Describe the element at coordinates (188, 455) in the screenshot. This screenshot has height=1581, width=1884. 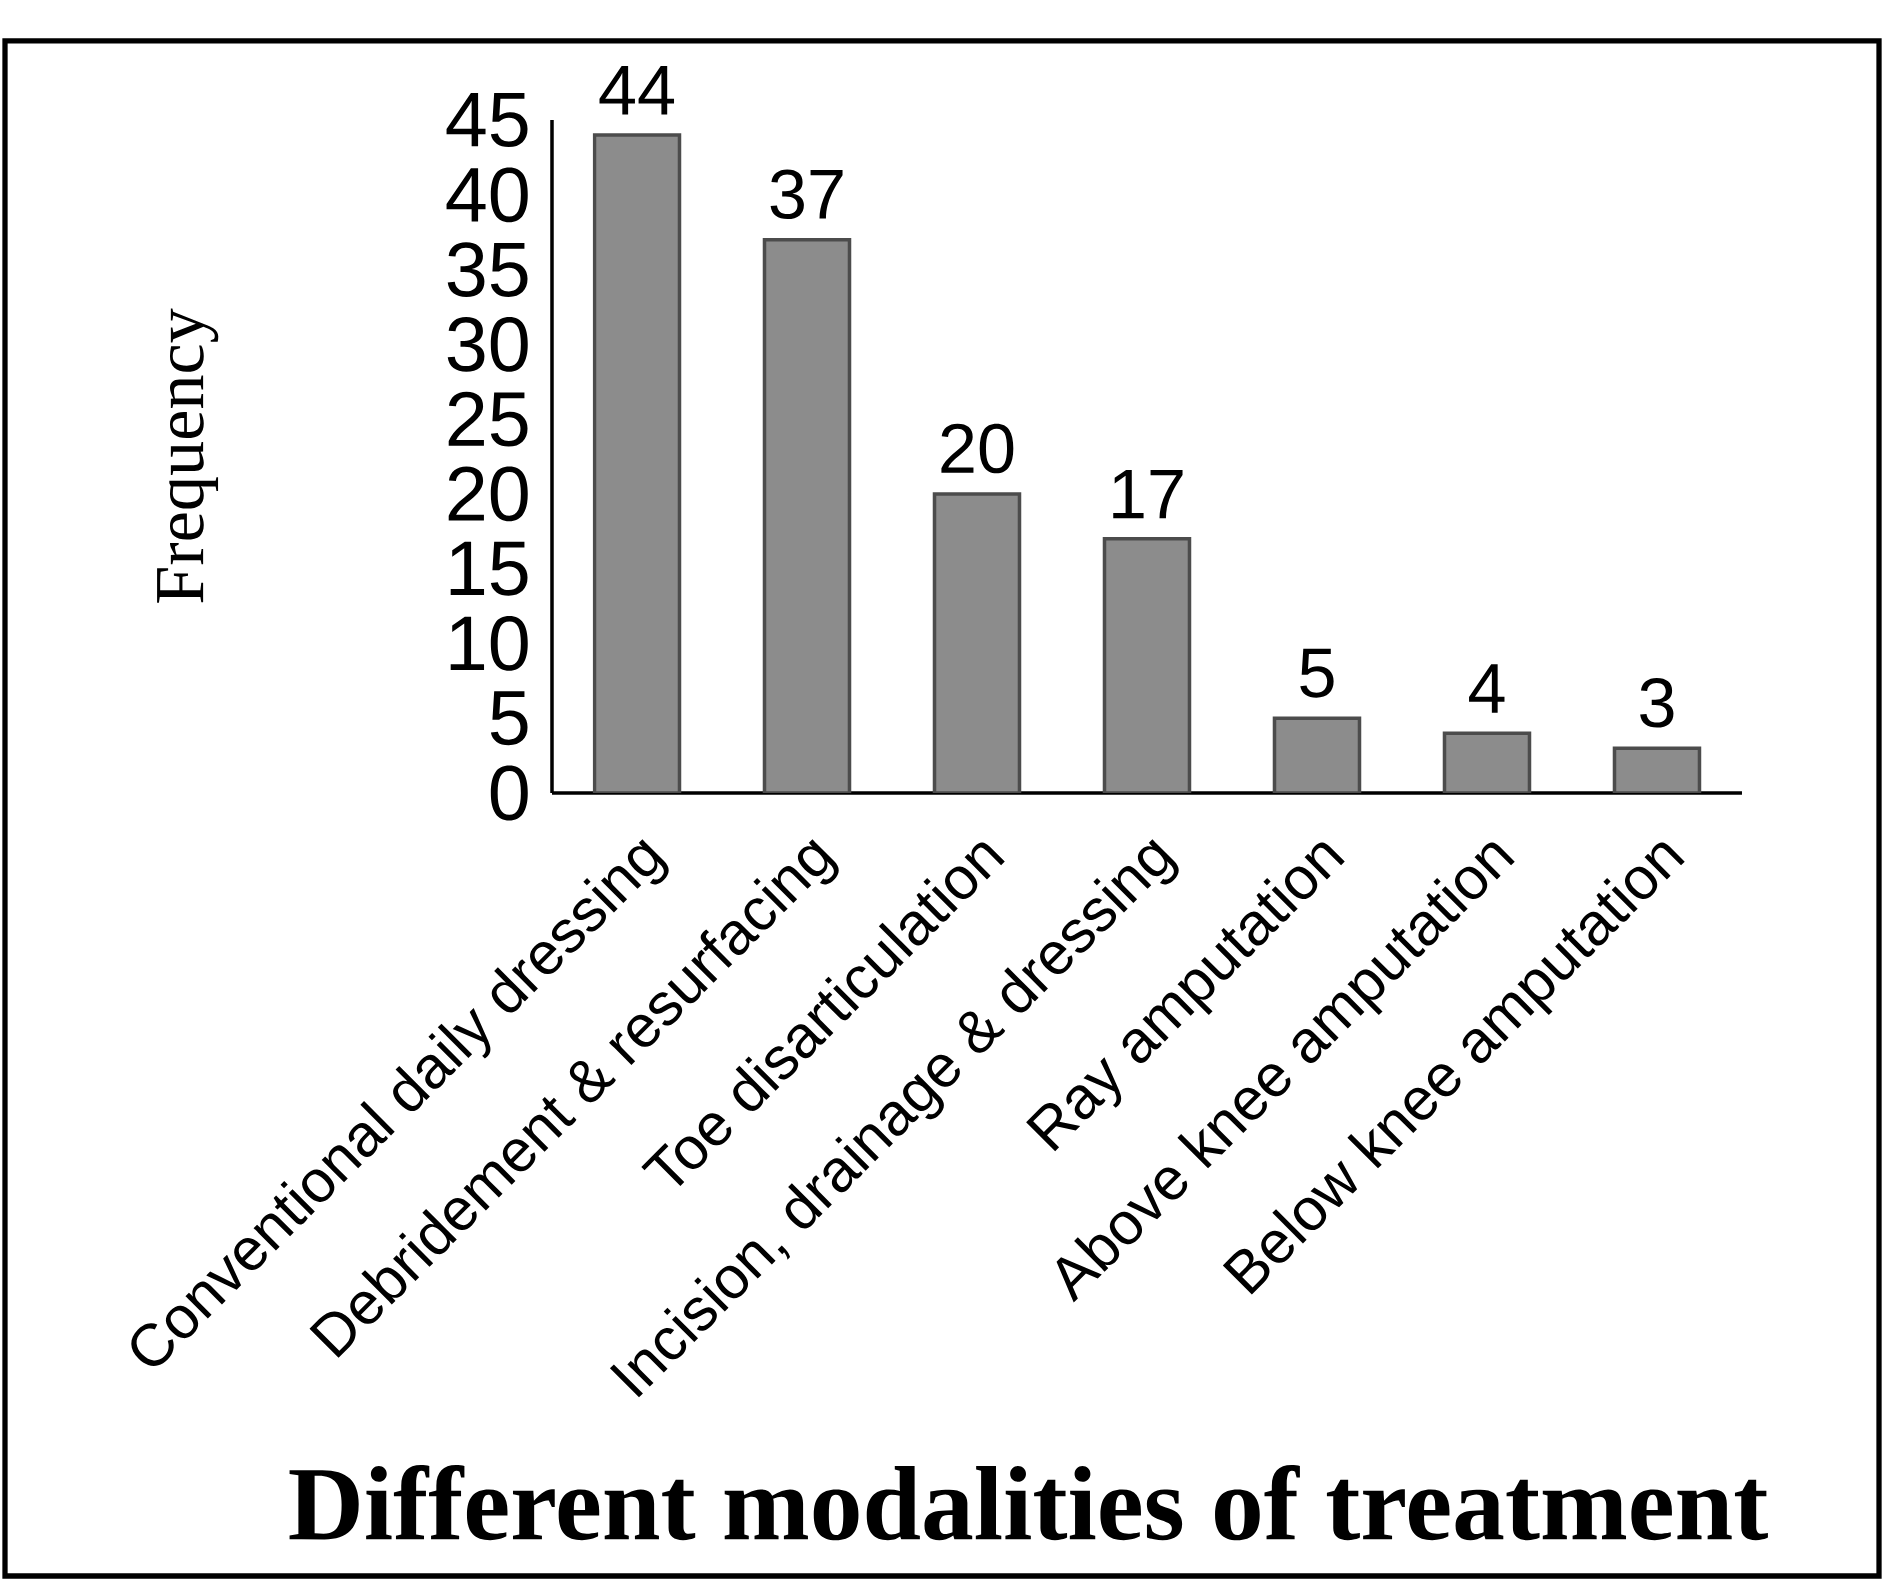
I see `y-axis-title: Frequency` at that location.